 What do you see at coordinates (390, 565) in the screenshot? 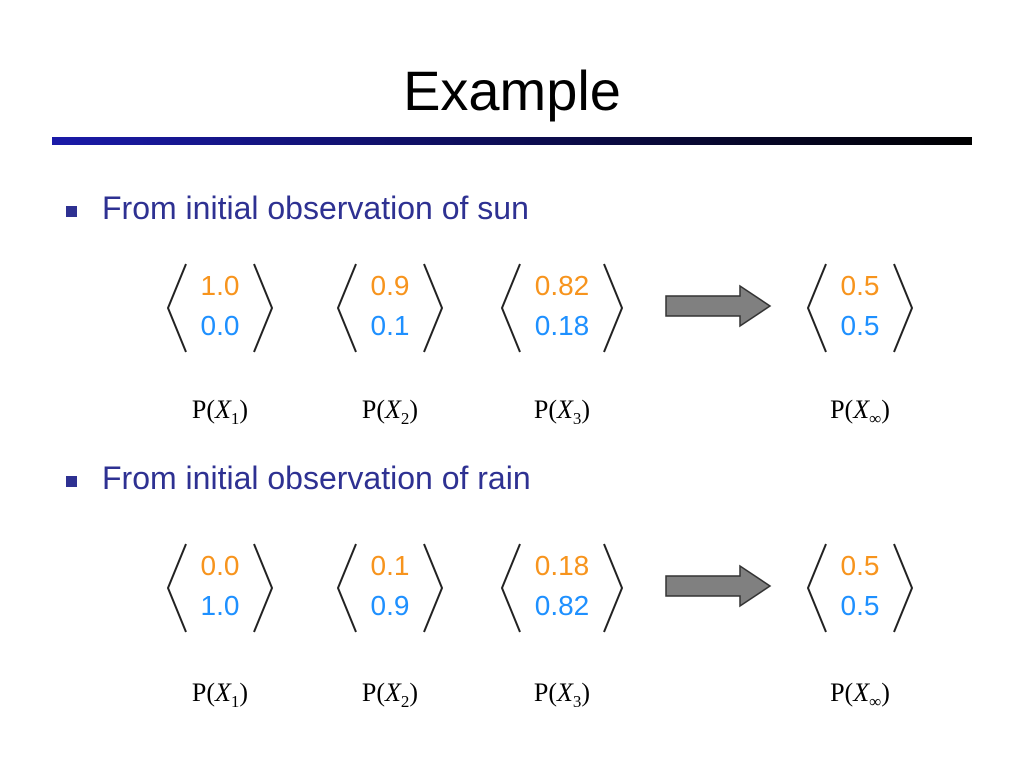
I see `value-top: 0.1` at bounding box center [390, 565].